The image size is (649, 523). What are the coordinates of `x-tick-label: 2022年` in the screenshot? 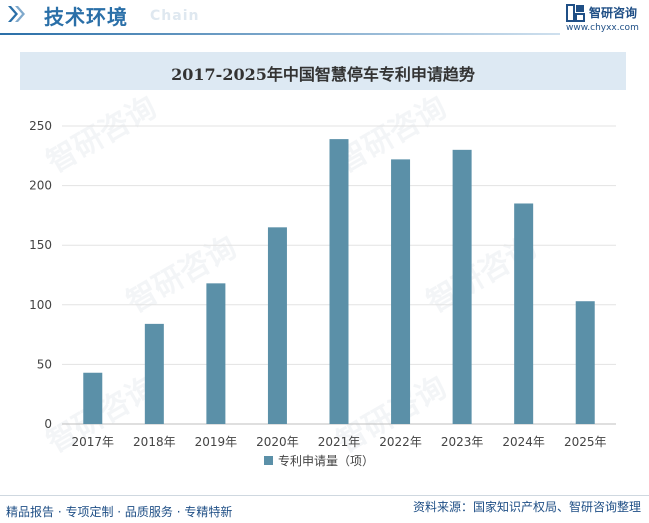 It's located at (400, 442).